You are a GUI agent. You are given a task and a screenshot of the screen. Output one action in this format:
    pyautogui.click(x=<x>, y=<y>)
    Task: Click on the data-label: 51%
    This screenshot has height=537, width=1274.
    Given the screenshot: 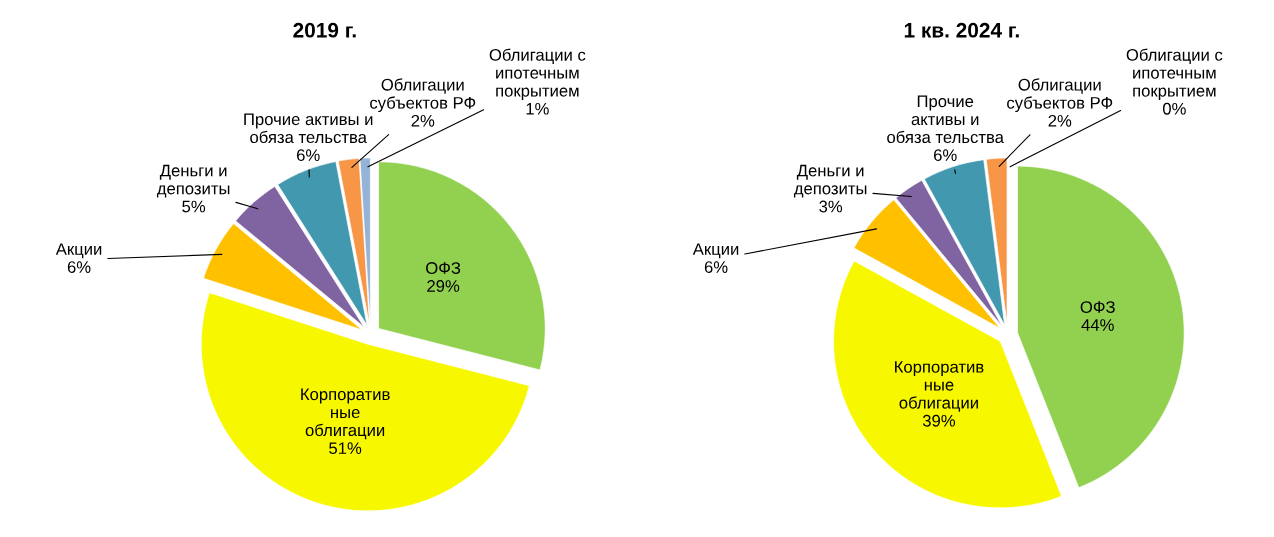 What is the action you would take?
    pyautogui.click(x=345, y=448)
    